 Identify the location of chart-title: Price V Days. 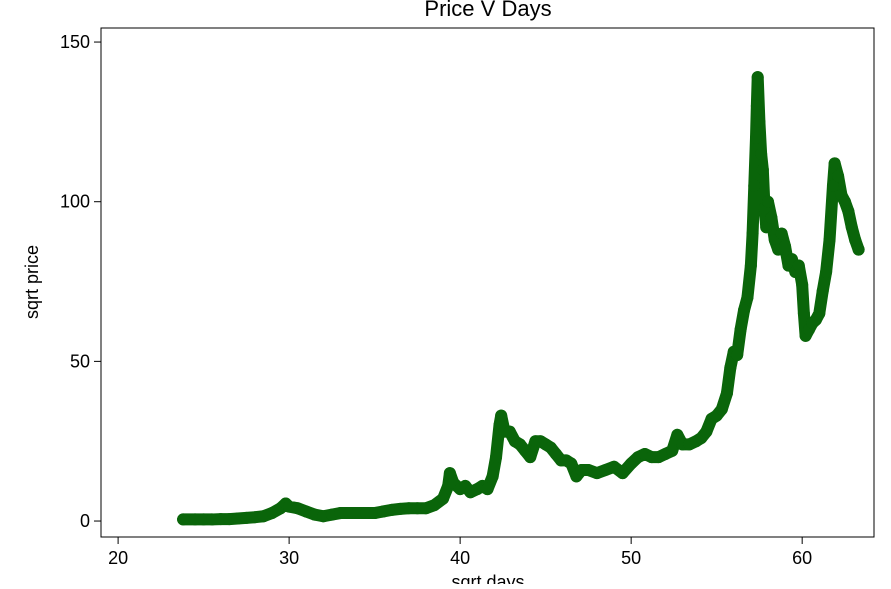
(487, 10).